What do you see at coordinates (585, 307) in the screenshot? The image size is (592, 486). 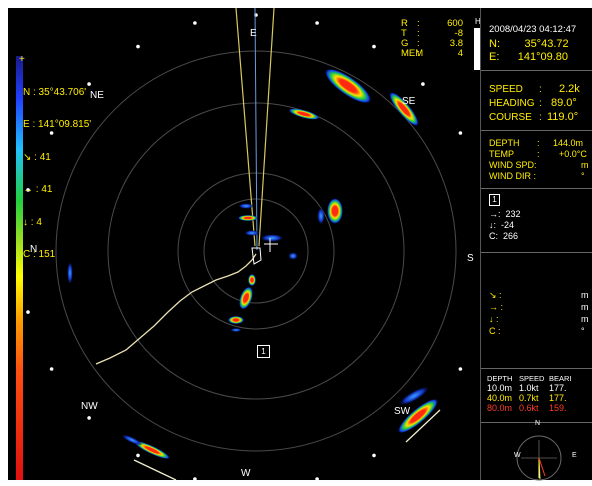 I see `unit-m2: m` at bounding box center [585, 307].